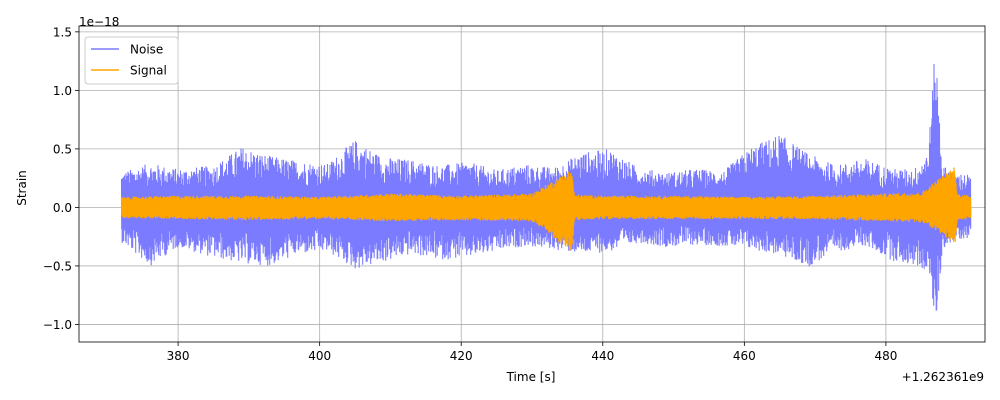 Image resolution: width=1000 pixels, height=400 pixels. What do you see at coordinates (62, 32) in the screenshot?
I see `y-tick-label: 1.5` at bounding box center [62, 32].